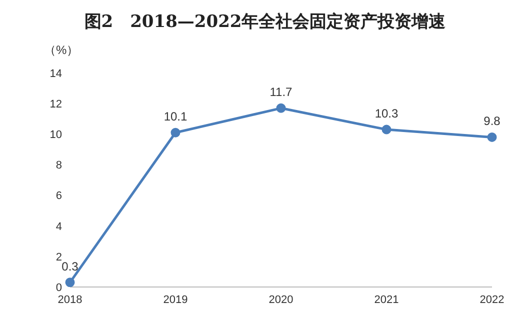 The height and width of the screenshot is (328, 530). What do you see at coordinates (175, 300) in the screenshot?
I see `x-tick-label: 2019` at bounding box center [175, 300].